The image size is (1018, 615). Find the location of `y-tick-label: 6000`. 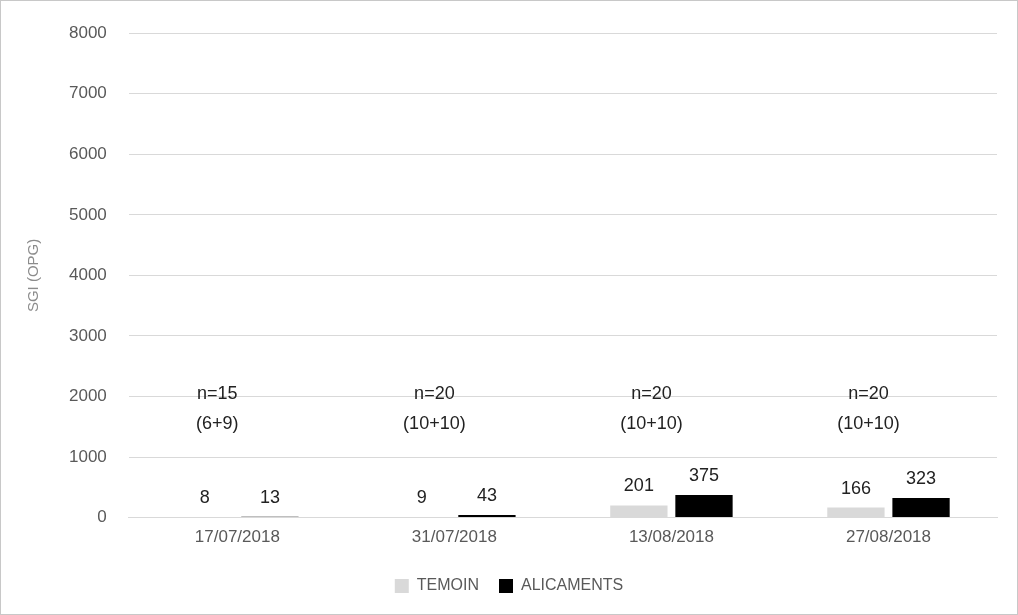

y-tick-label: 6000 is located at coordinates (87, 153).